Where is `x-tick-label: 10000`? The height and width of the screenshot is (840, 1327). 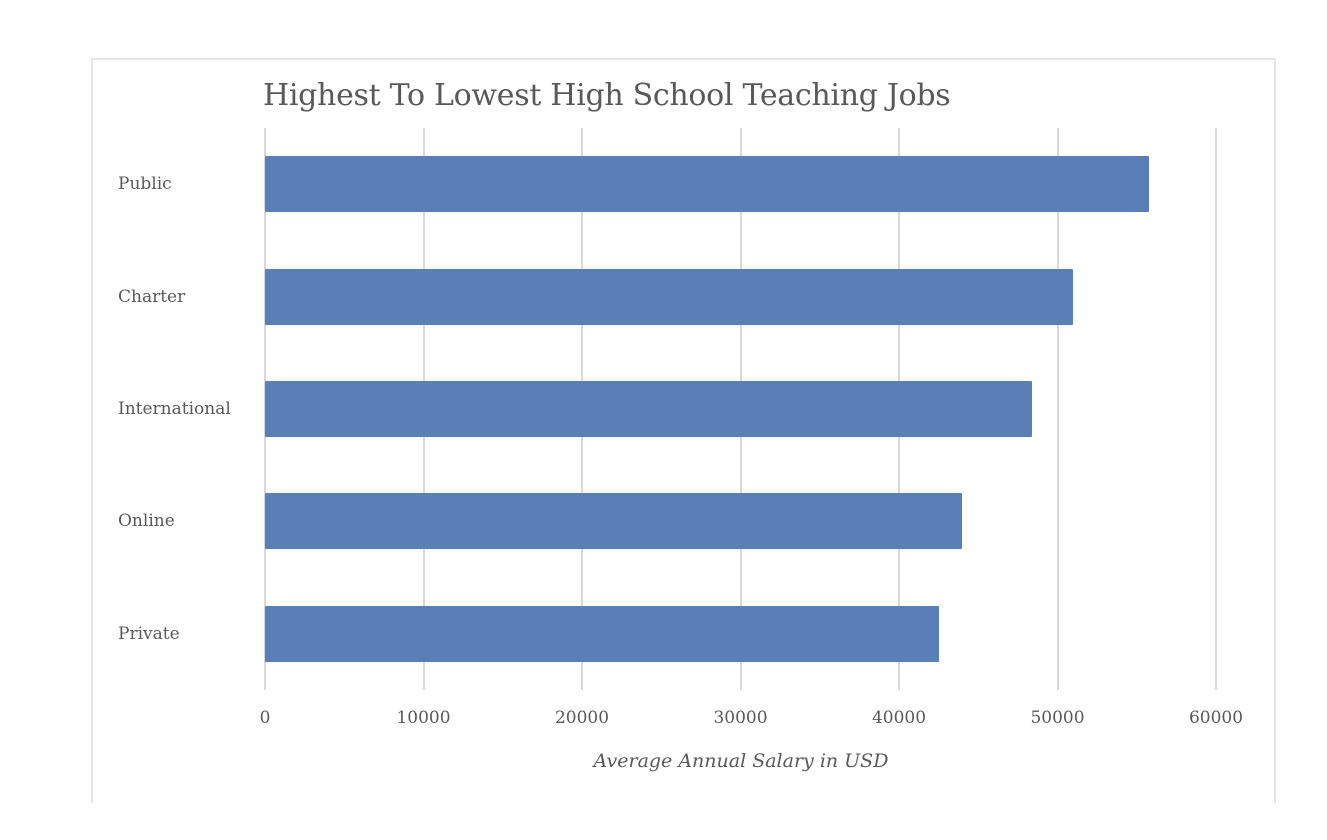
x-tick-label: 10000 is located at coordinates (423, 718).